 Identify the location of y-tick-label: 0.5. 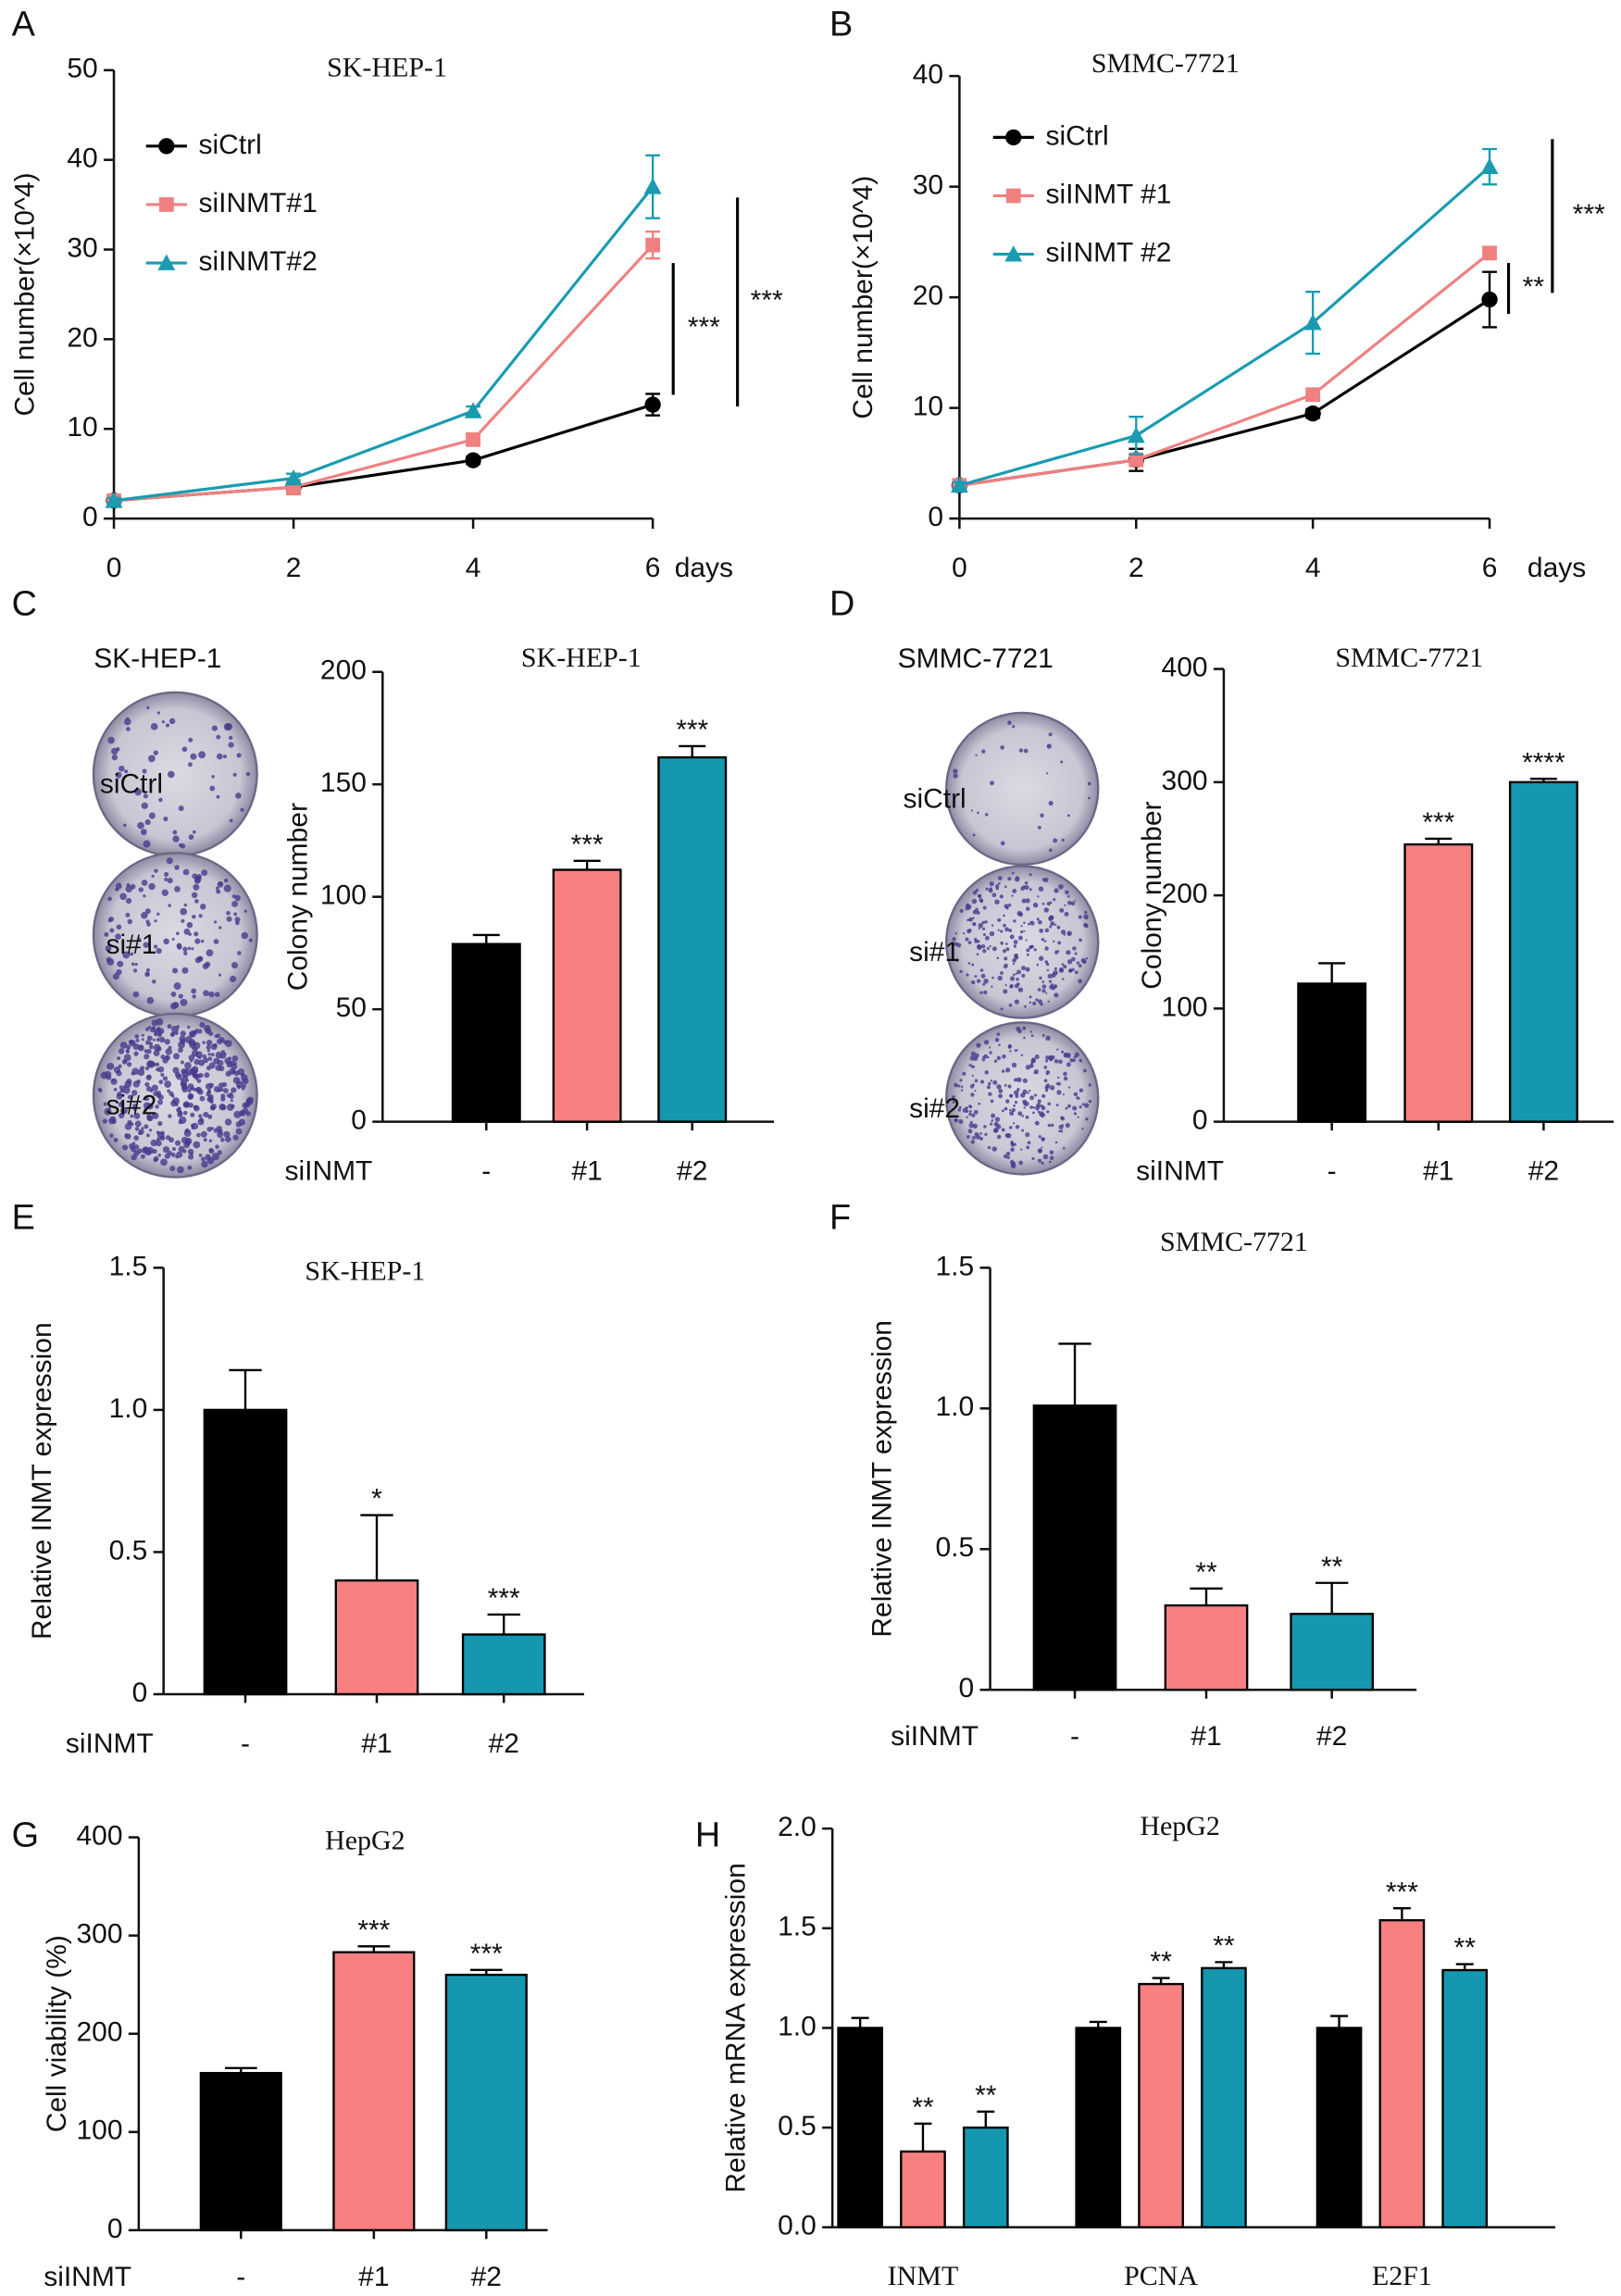
(797, 2126).